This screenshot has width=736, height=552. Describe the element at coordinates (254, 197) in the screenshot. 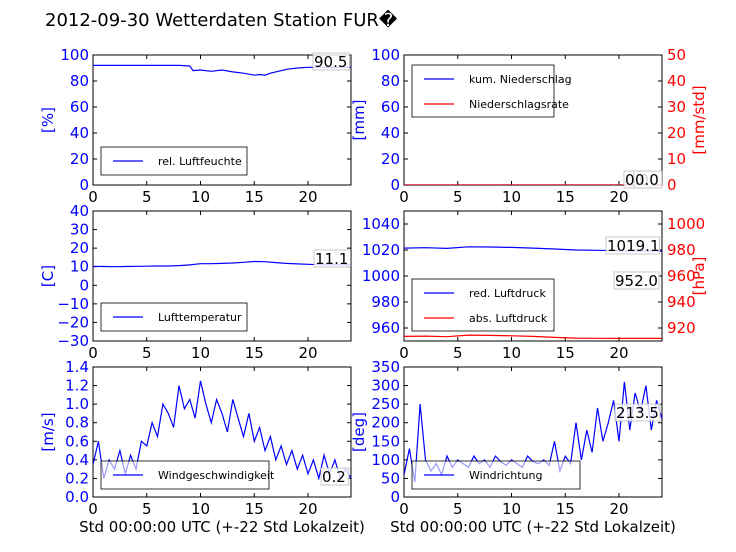

I see `humidity-xtick-label: 15` at that location.